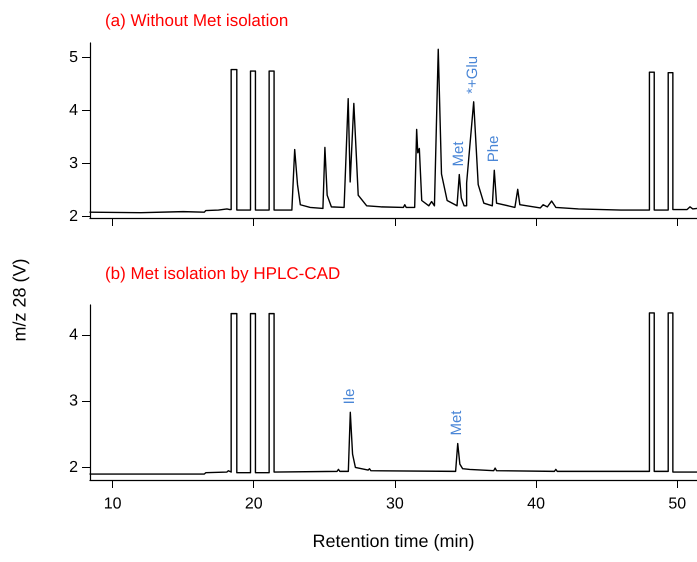 The height and width of the screenshot is (562, 697). I want to click on x-axis-title: Retention time (min), so click(393, 541).